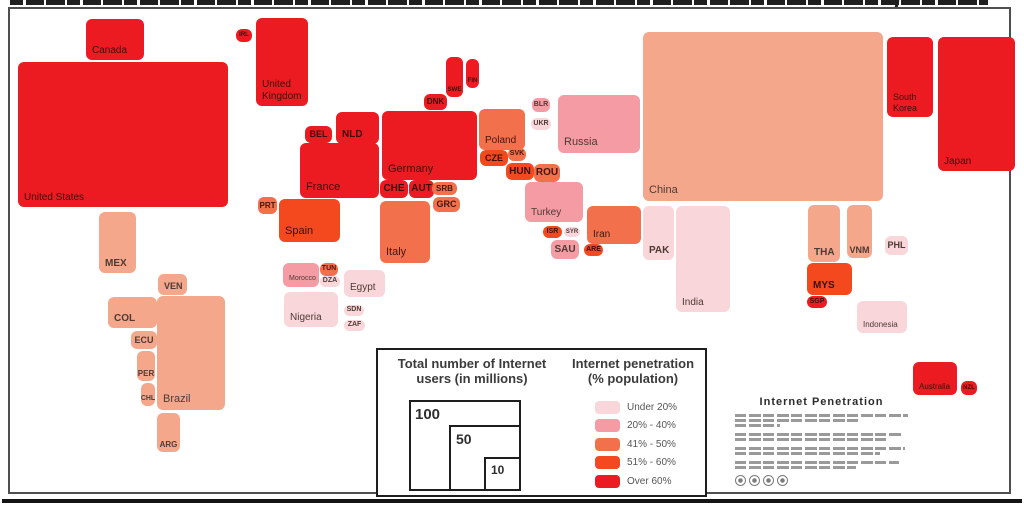 Image resolution: width=1024 pixels, height=505 pixels. I want to click on cc-license-icons, so click(821, 480).